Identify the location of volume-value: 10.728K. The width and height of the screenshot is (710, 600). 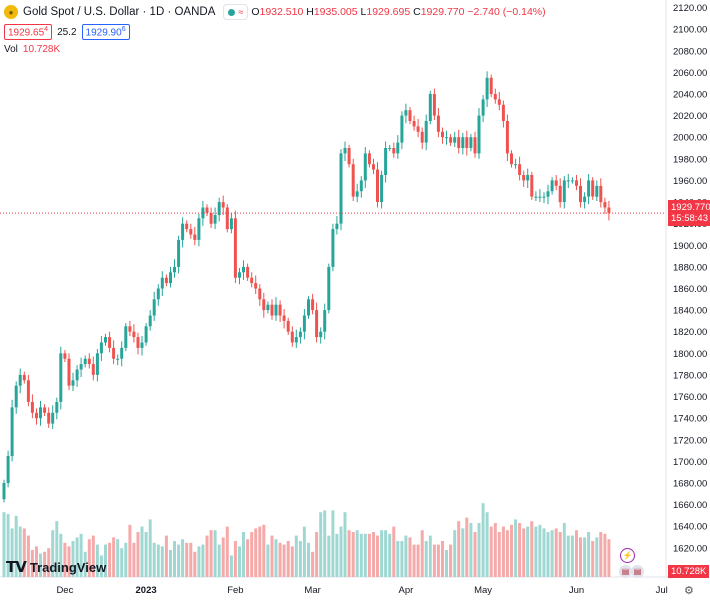
(41, 49).